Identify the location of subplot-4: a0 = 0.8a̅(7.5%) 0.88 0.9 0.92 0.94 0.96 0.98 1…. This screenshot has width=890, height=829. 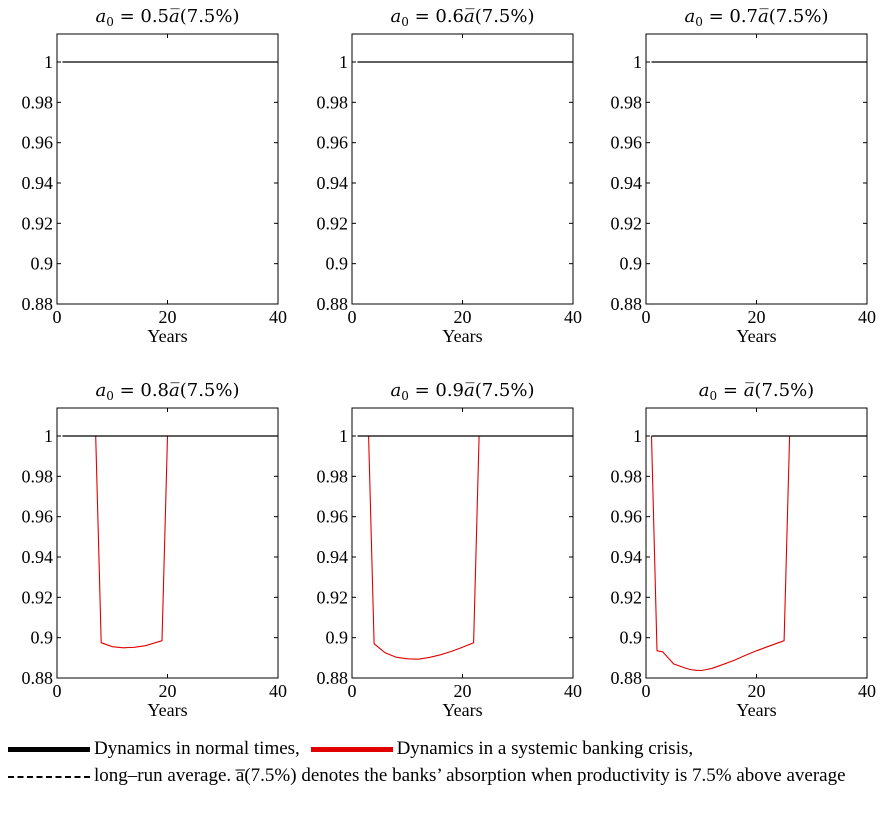
(155, 550).